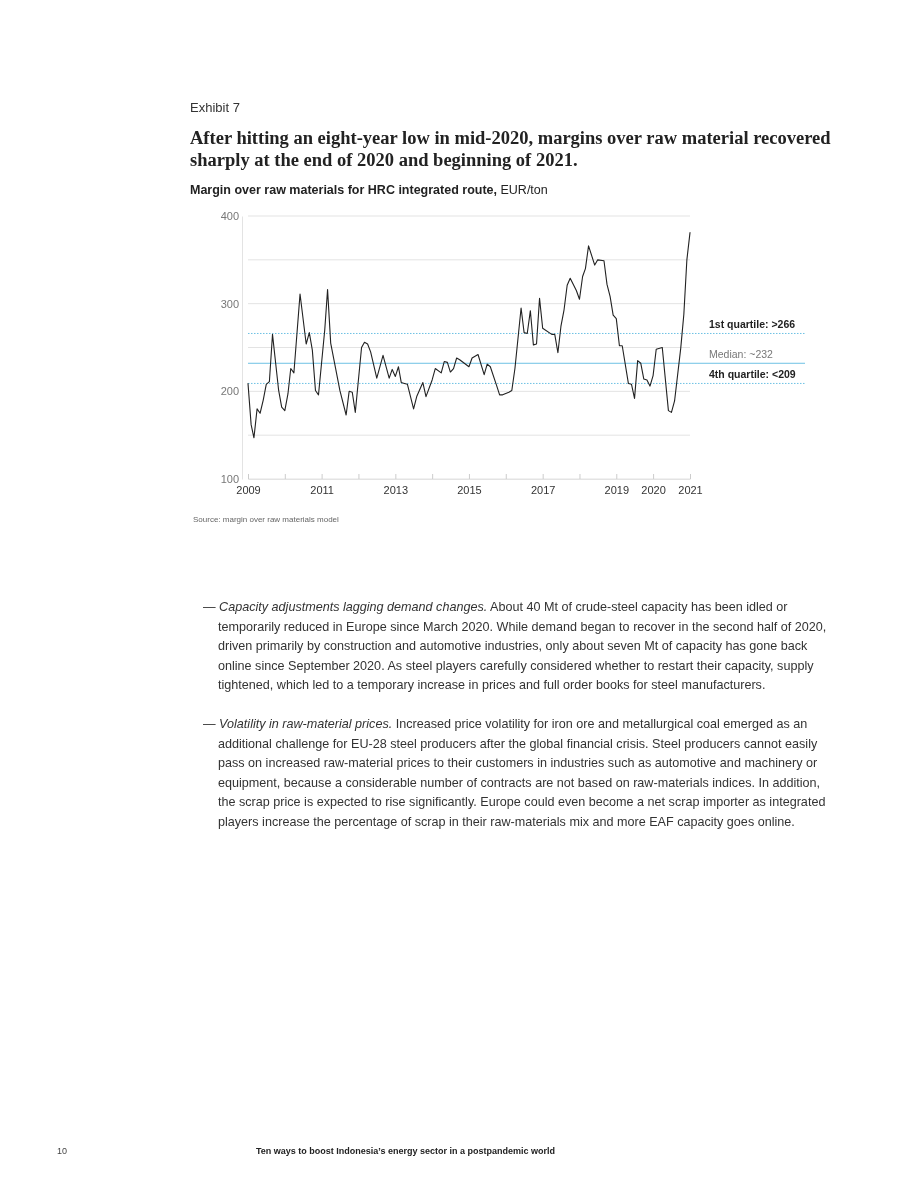  Describe the element at coordinates (515, 646) in the screenshot. I see `text: — Capacity adjustments lagging demand changes. About 40 Mt of crude-steel capacity has been idled or temporarily reduced in Europe since March 2020. While demand began to recover in the second half of 2020, driven primarily by construction and automotive industries, only about seven Mt of capacity has gone back online since September 2020. As steel players carefully considered whether to restart their capacity, supply tightened, which led to a temporary increase in prices and full order books for steel manufacturers.` at that location.